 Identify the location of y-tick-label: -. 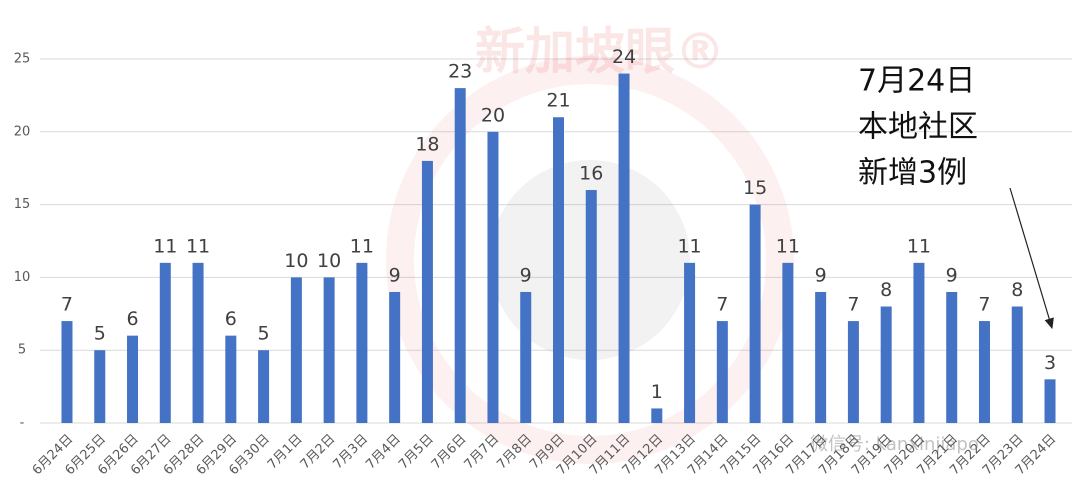
(22, 423).